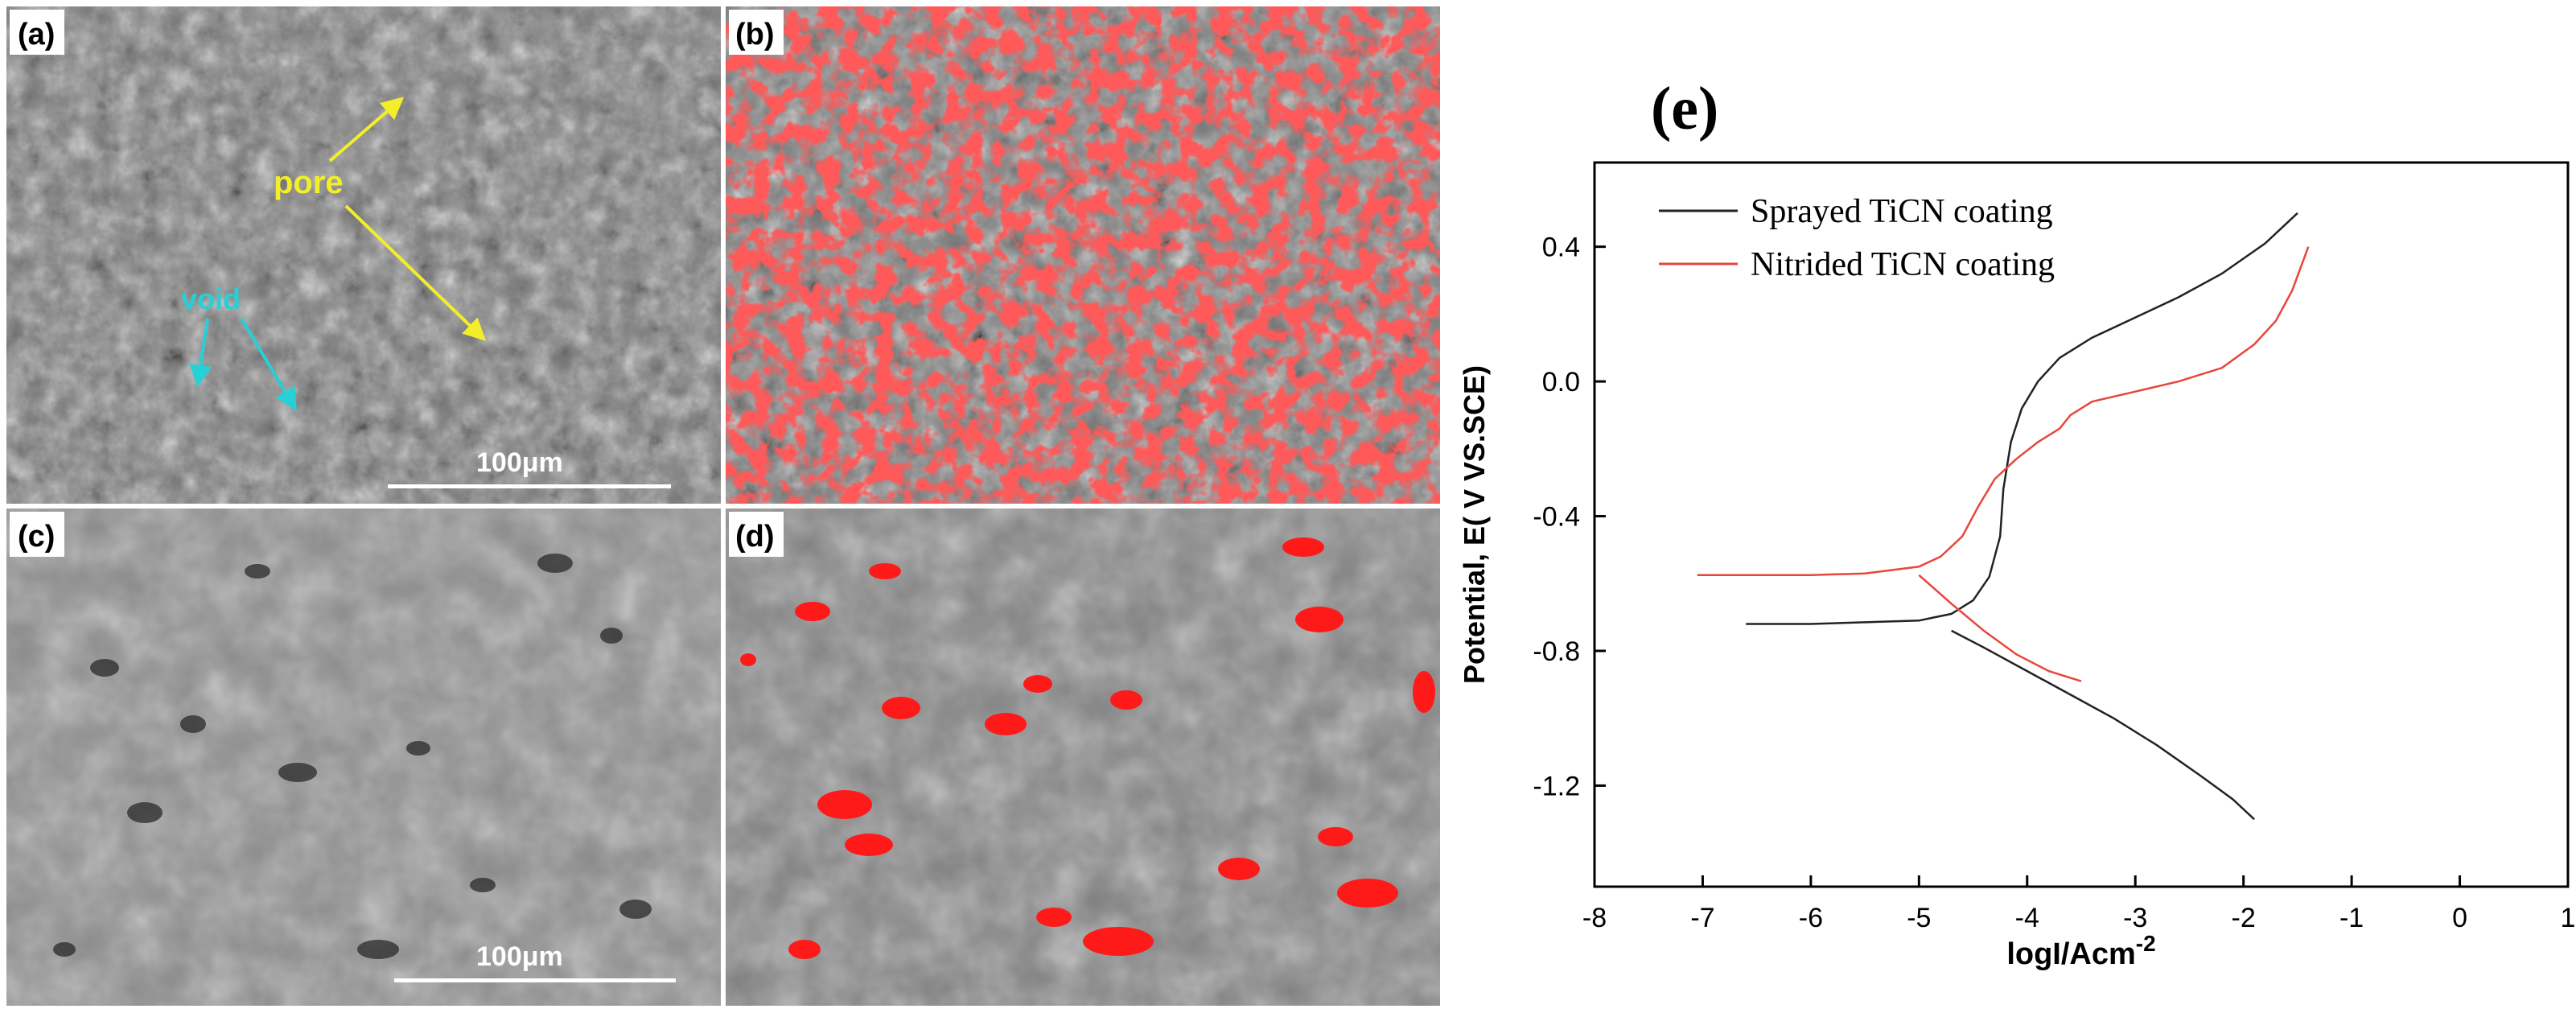  Describe the element at coordinates (2146, 943) in the screenshot. I see `x-axis-label-superscript: -2` at that location.